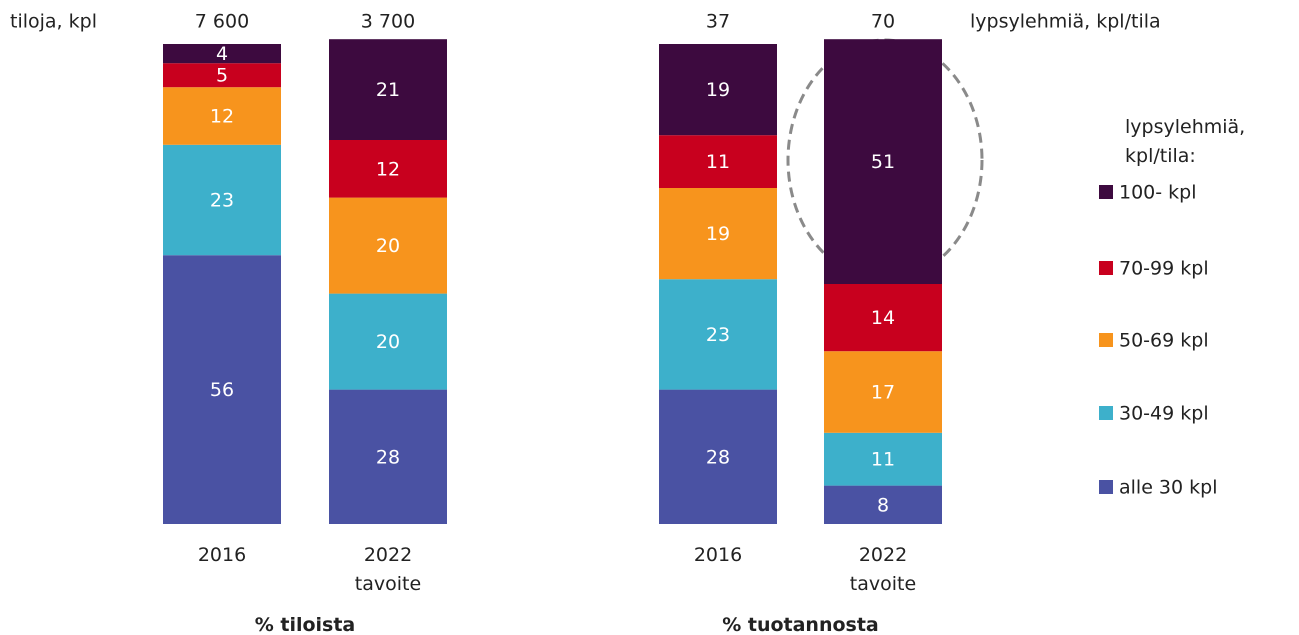 Image resolution: width=1299 pixels, height=635 pixels. I want to click on segment-label: 17, so click(883, 393).